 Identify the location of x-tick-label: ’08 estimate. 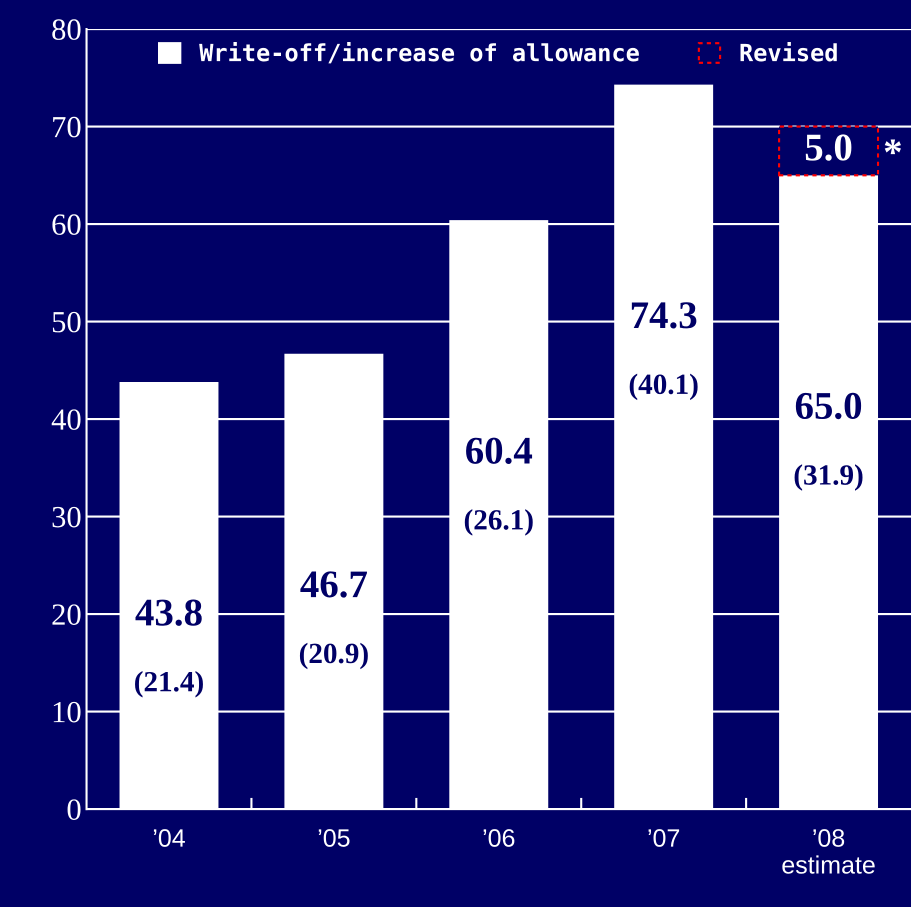
(828, 851).